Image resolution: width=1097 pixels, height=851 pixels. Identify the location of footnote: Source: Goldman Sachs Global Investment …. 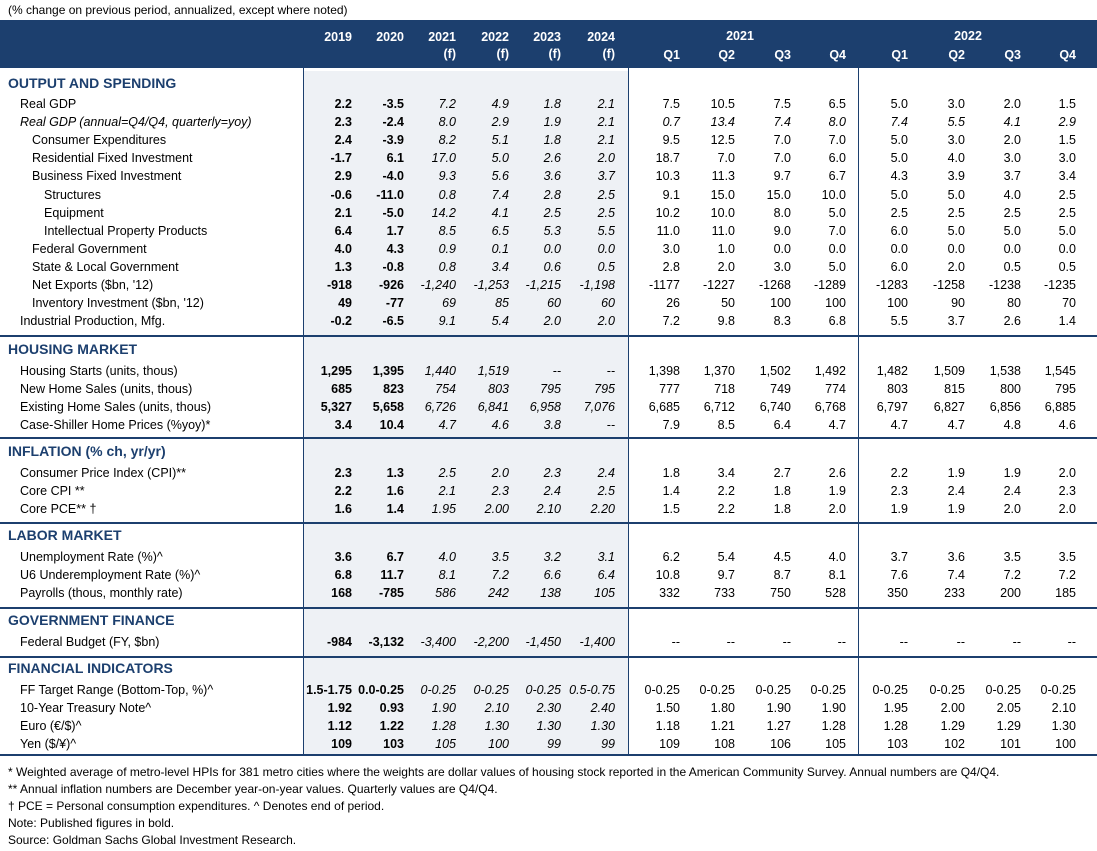
(152, 840).